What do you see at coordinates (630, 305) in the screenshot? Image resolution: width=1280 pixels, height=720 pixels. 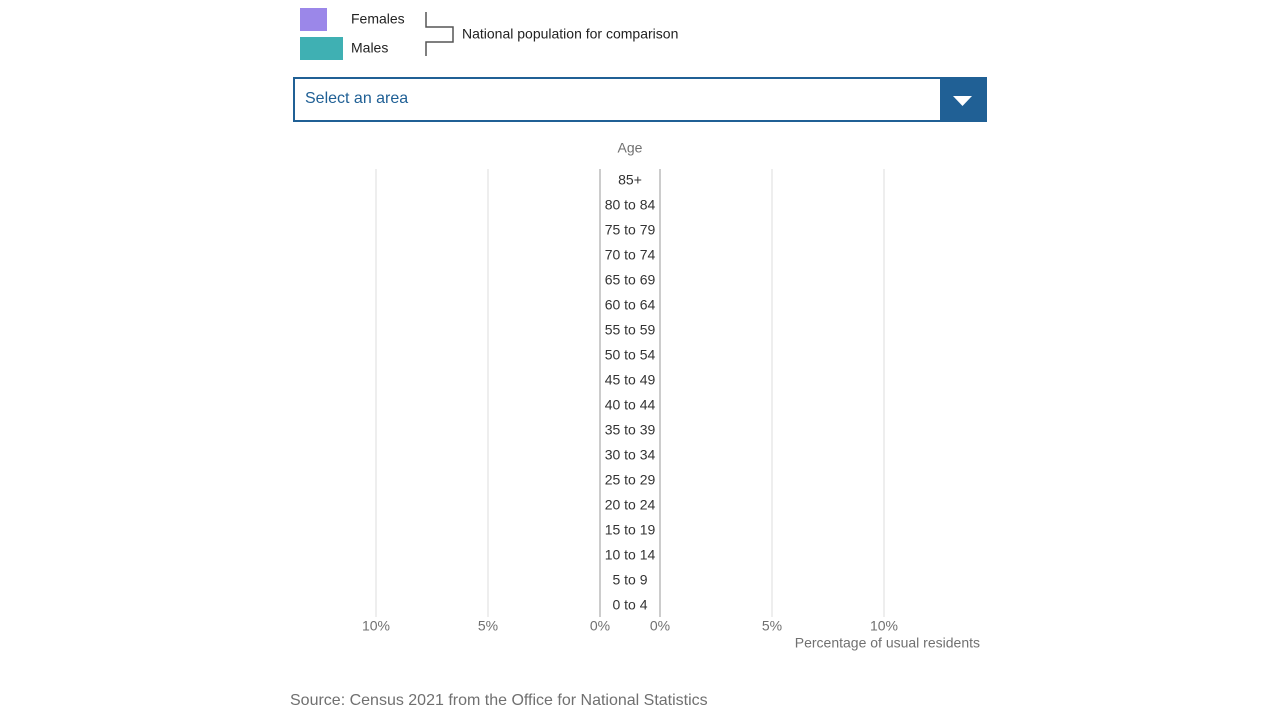 I see `age-label: 60 to 64` at bounding box center [630, 305].